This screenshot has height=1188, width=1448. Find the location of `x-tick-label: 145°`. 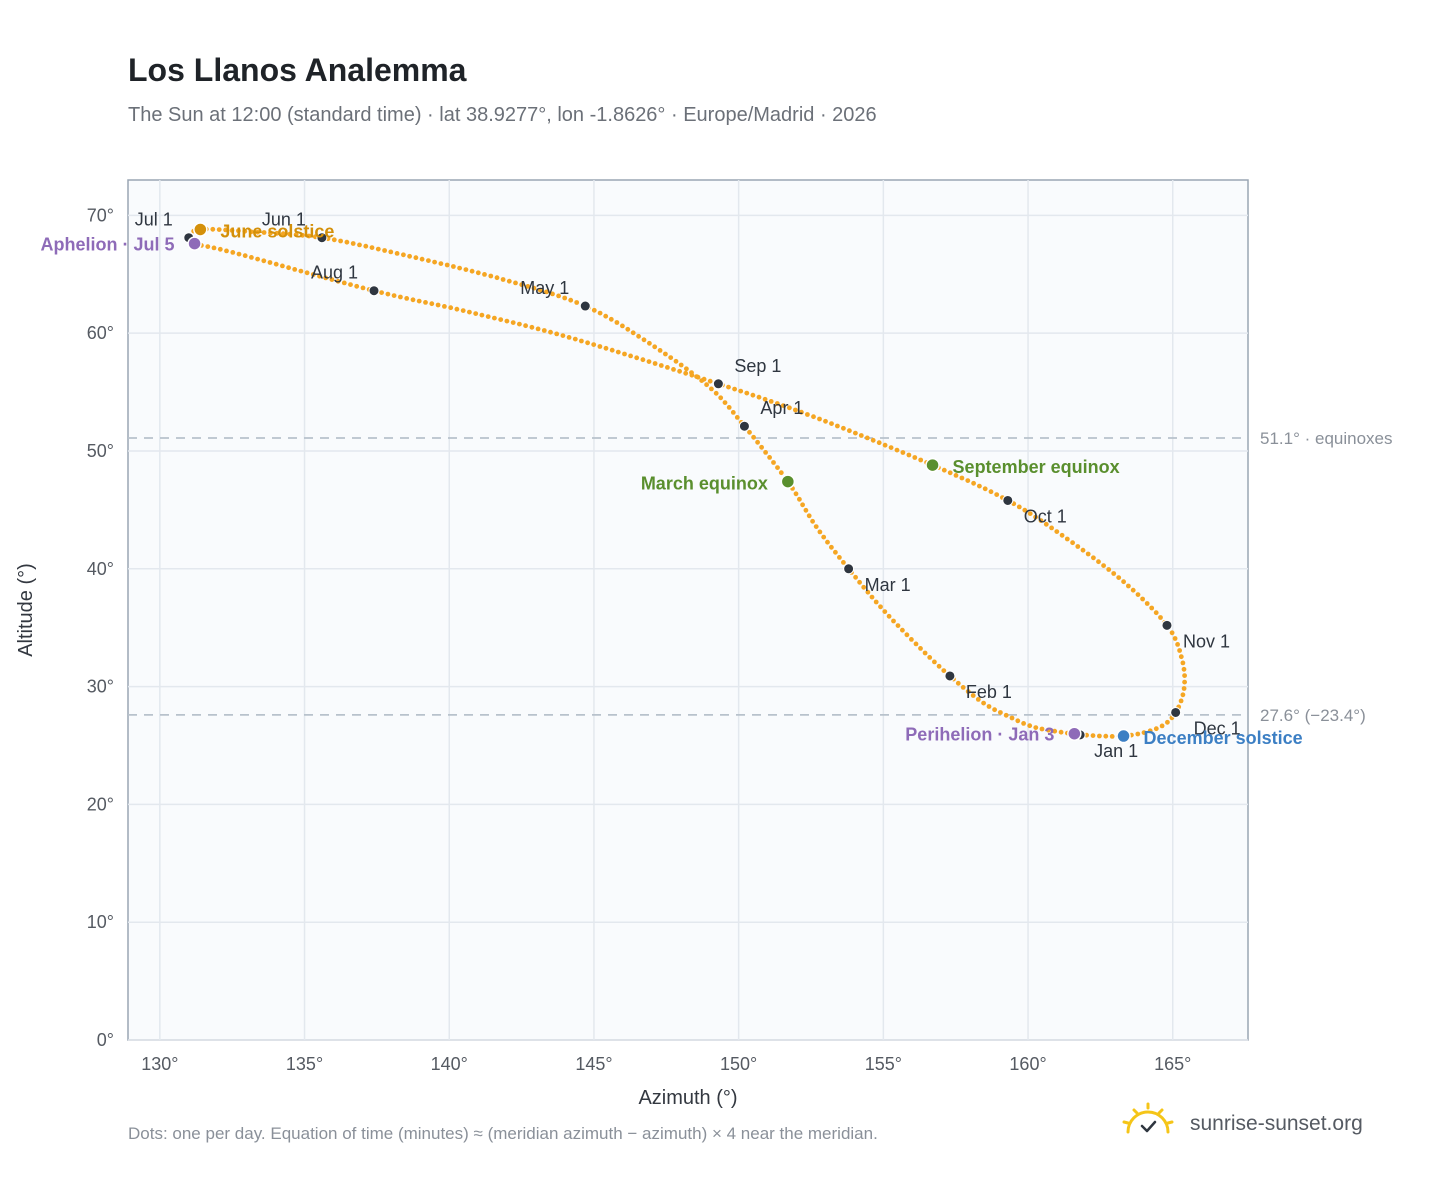

x-tick-label: 145° is located at coordinates (593, 1064).